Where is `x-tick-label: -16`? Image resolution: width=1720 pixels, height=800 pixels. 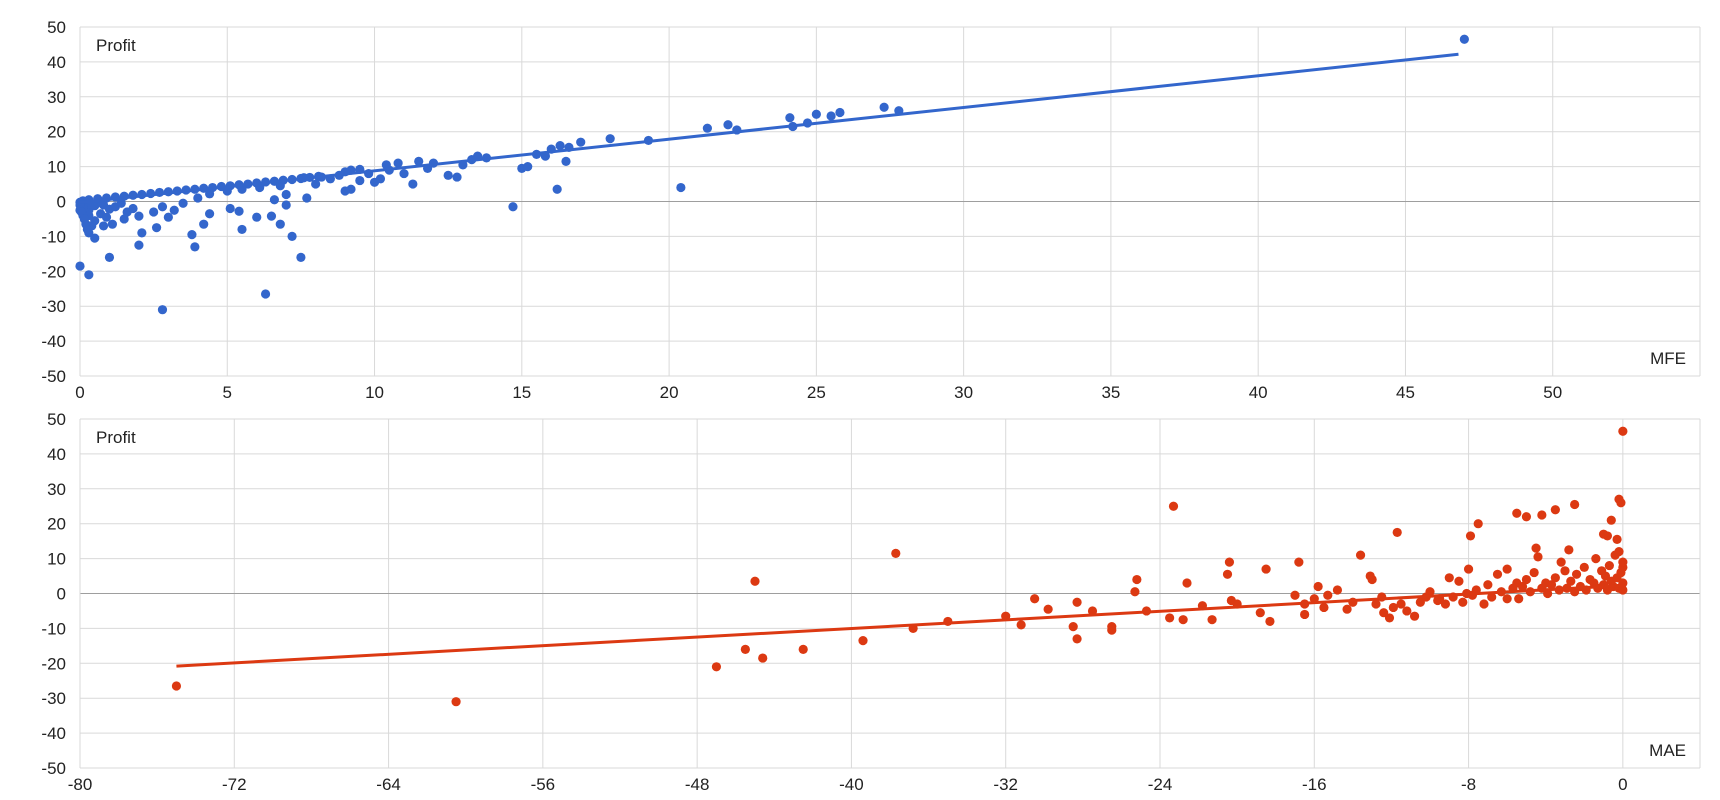
x-tick-label: -16 is located at coordinates (1314, 784).